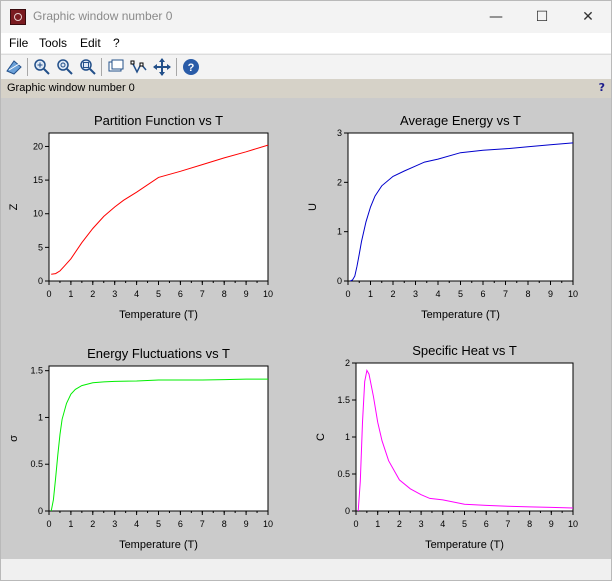  I want to click on menu-bar: File Tools Edit ?, so click(306, 43).